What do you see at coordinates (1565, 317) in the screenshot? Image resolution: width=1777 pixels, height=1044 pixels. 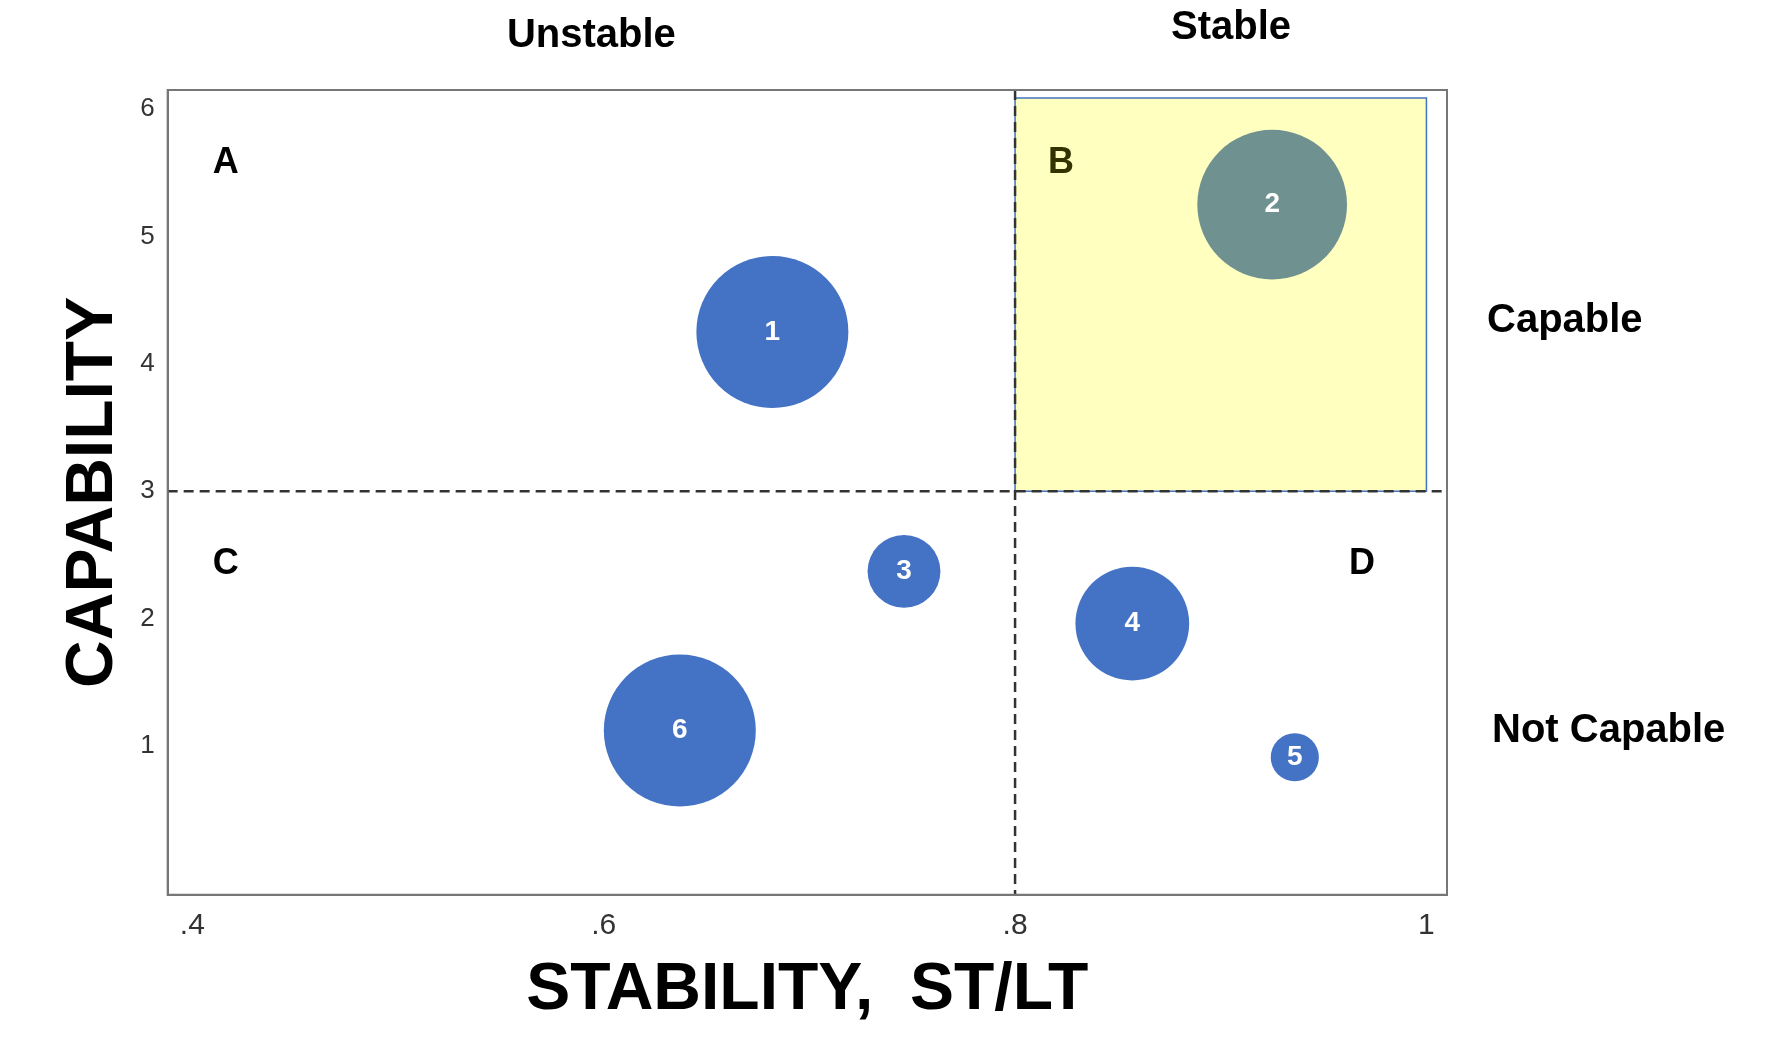 I see `text: Capable` at bounding box center [1565, 317].